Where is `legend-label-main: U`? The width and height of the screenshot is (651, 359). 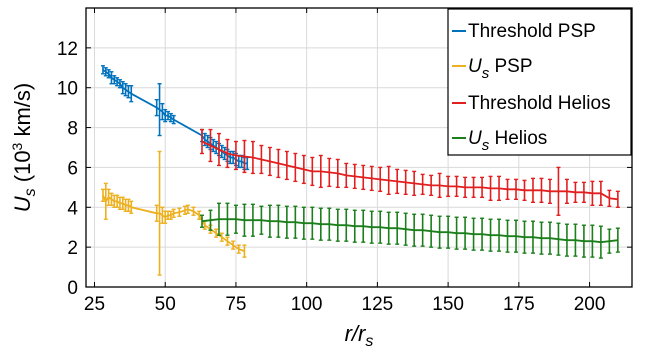
legend-label-main: U is located at coordinates (475, 66).